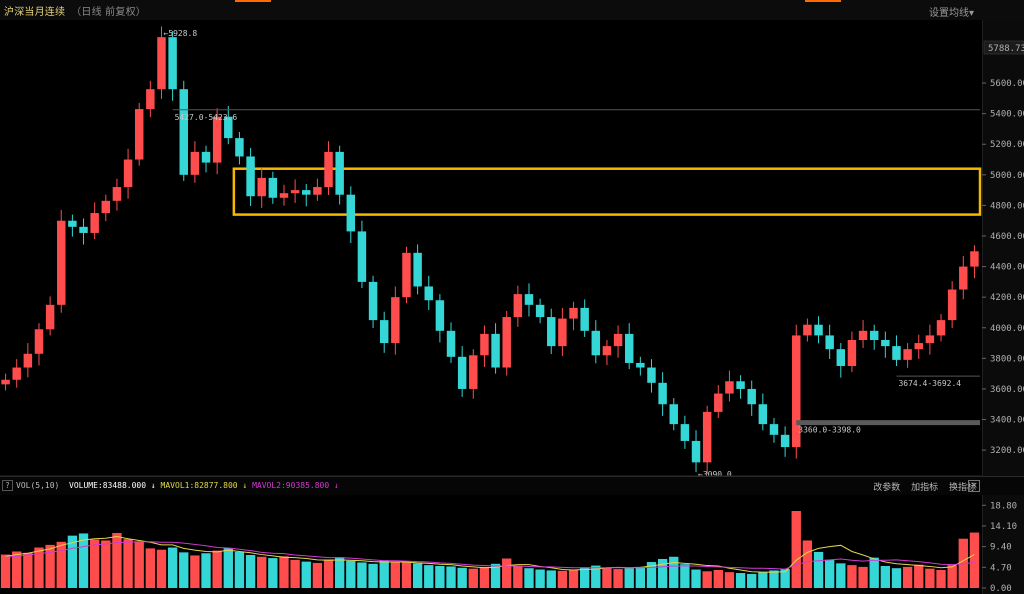  I want to click on price-axis-label: 4600.00, so click(1007, 237).